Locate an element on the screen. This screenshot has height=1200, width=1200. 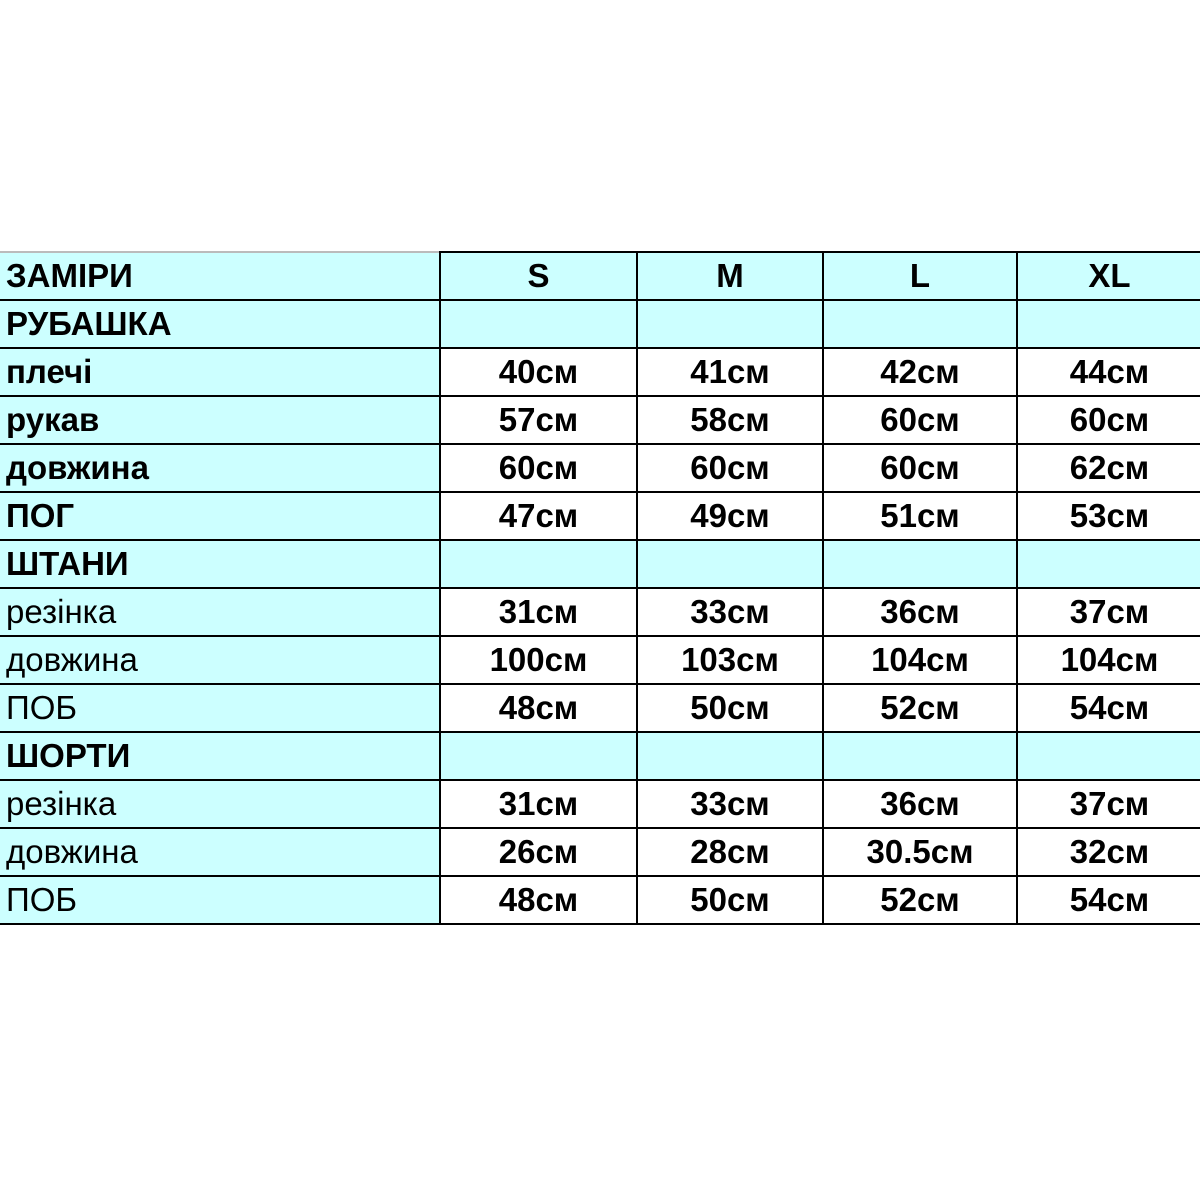
size-header-l: L is located at coordinates (920, 276).